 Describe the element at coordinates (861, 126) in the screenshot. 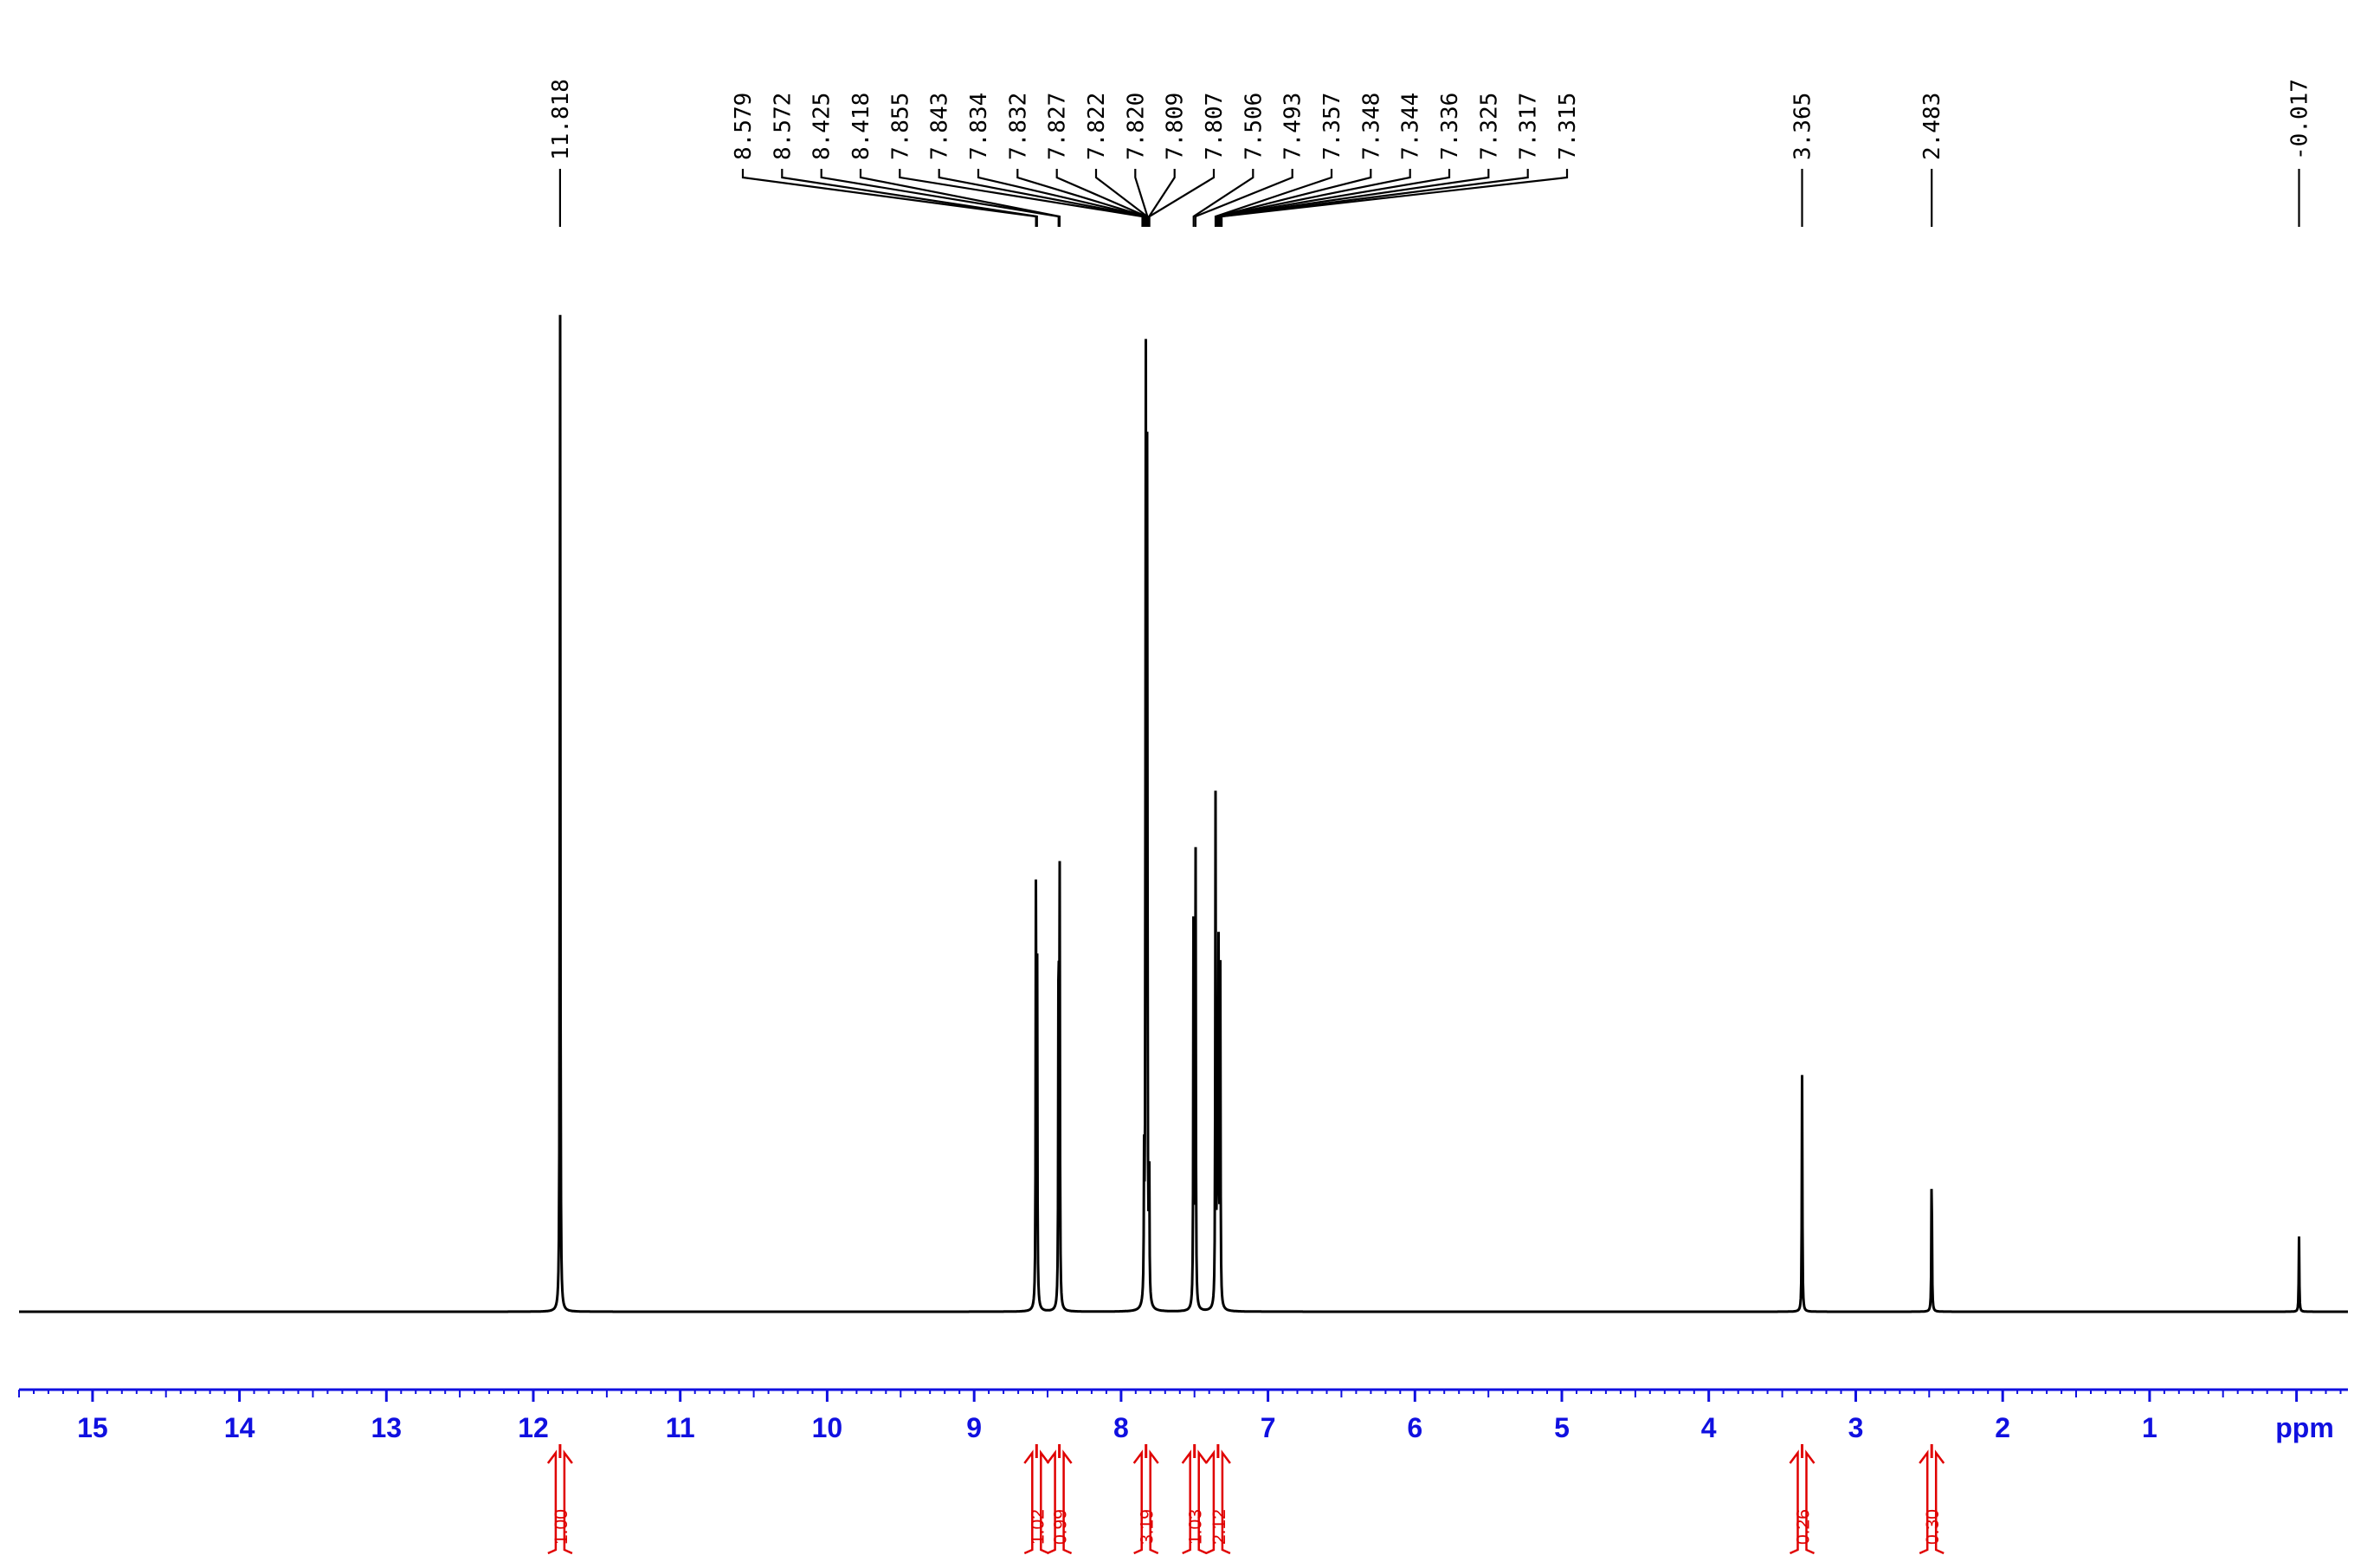

I see `peak-label: 8.418` at that location.